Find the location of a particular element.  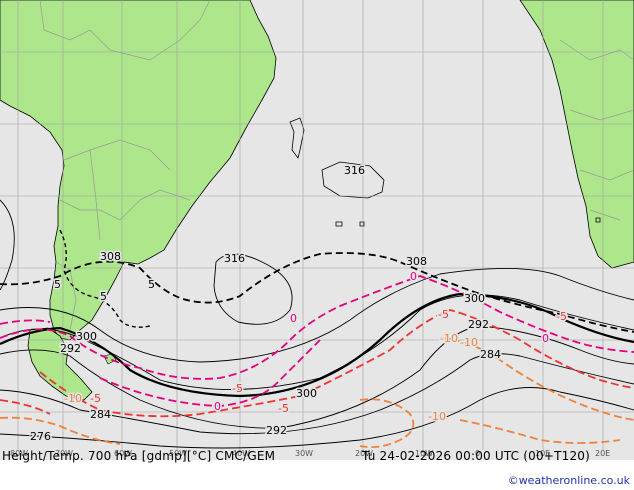

longitude-label: 0 is located at coordinates (477, 453).